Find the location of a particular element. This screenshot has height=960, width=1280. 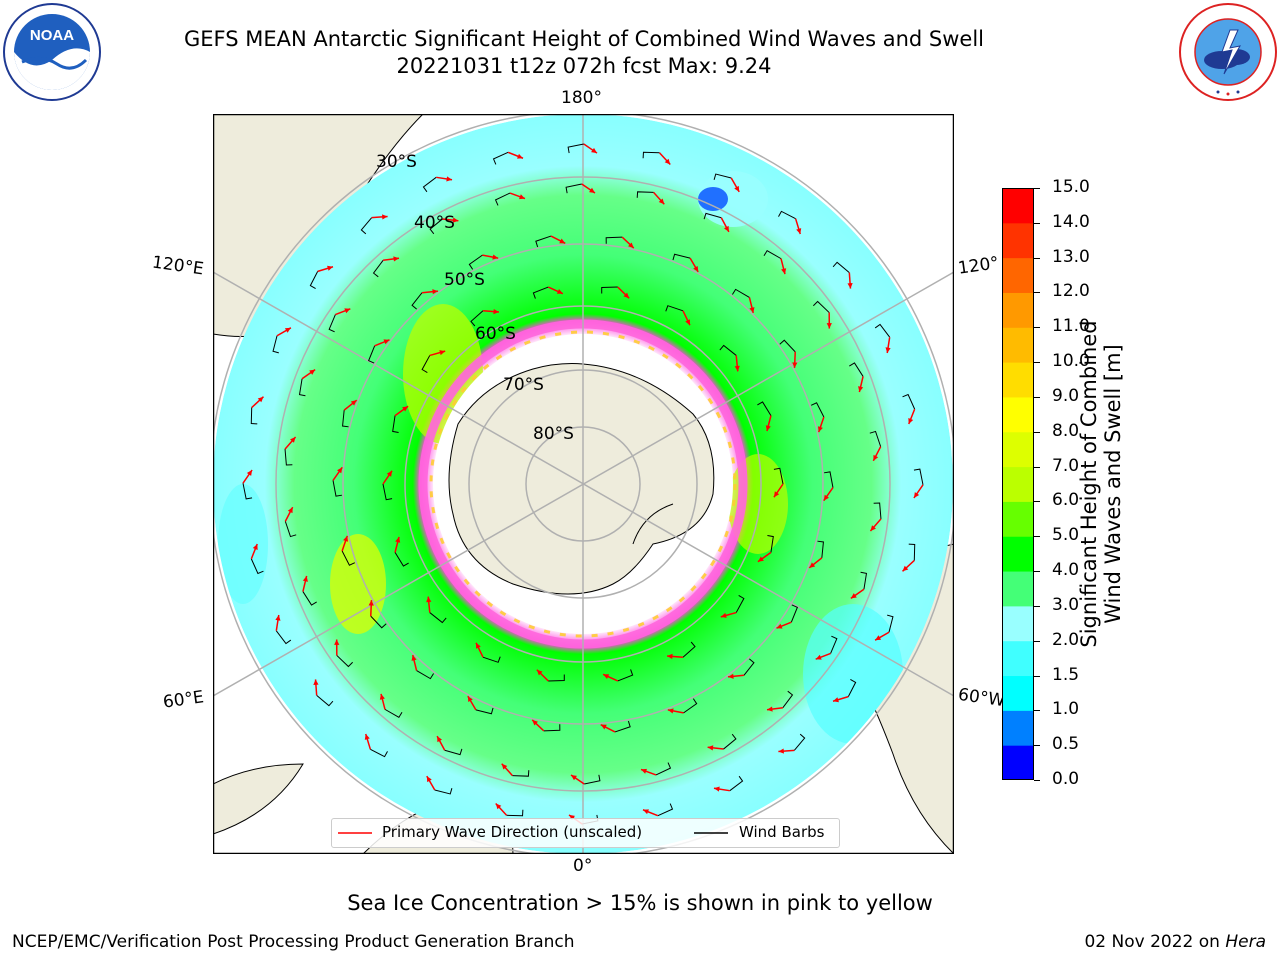

lon-label-120w: 120° is located at coordinates (978, 266).